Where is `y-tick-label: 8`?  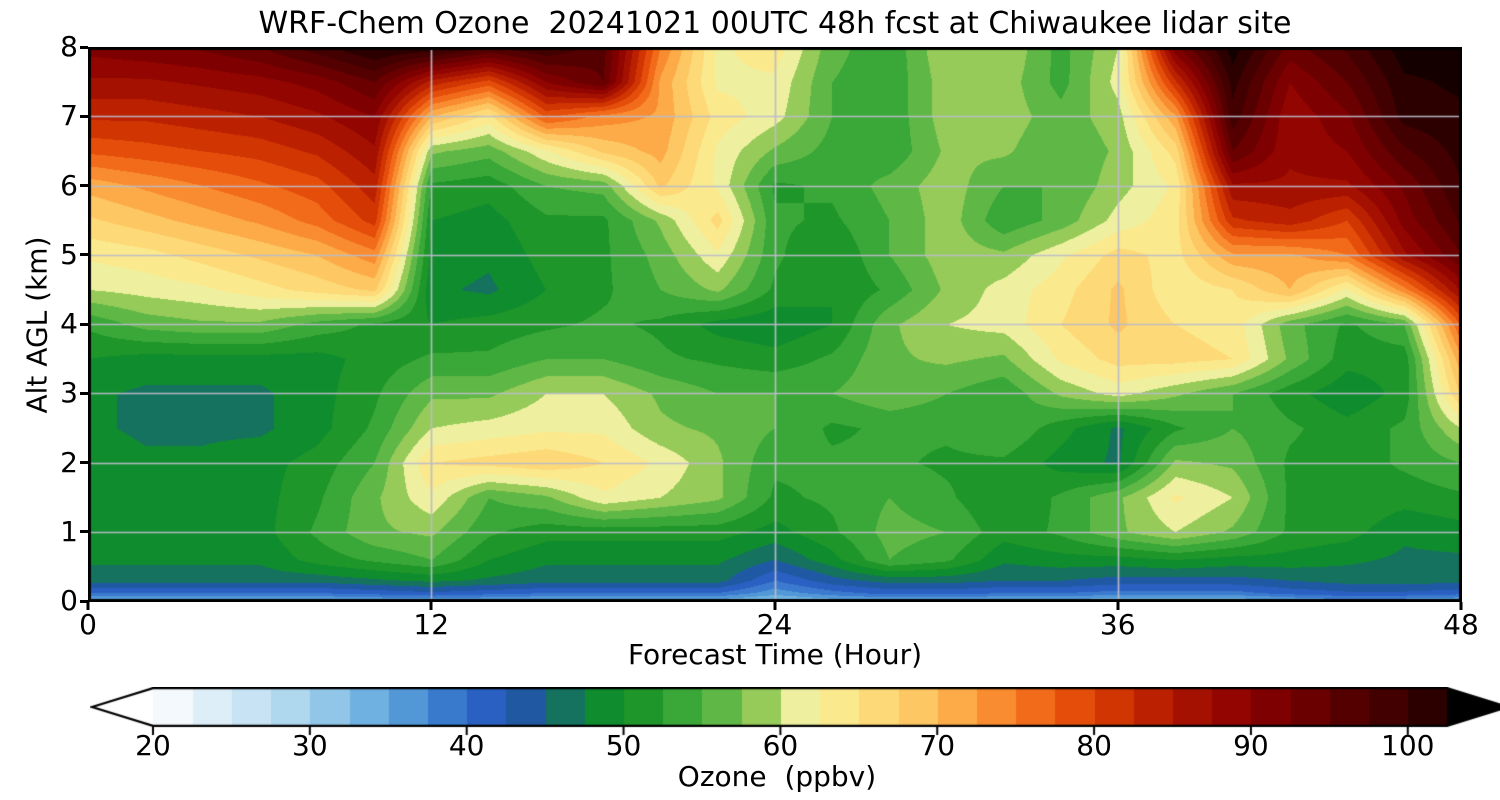
y-tick-label: 8 is located at coordinates (69, 46).